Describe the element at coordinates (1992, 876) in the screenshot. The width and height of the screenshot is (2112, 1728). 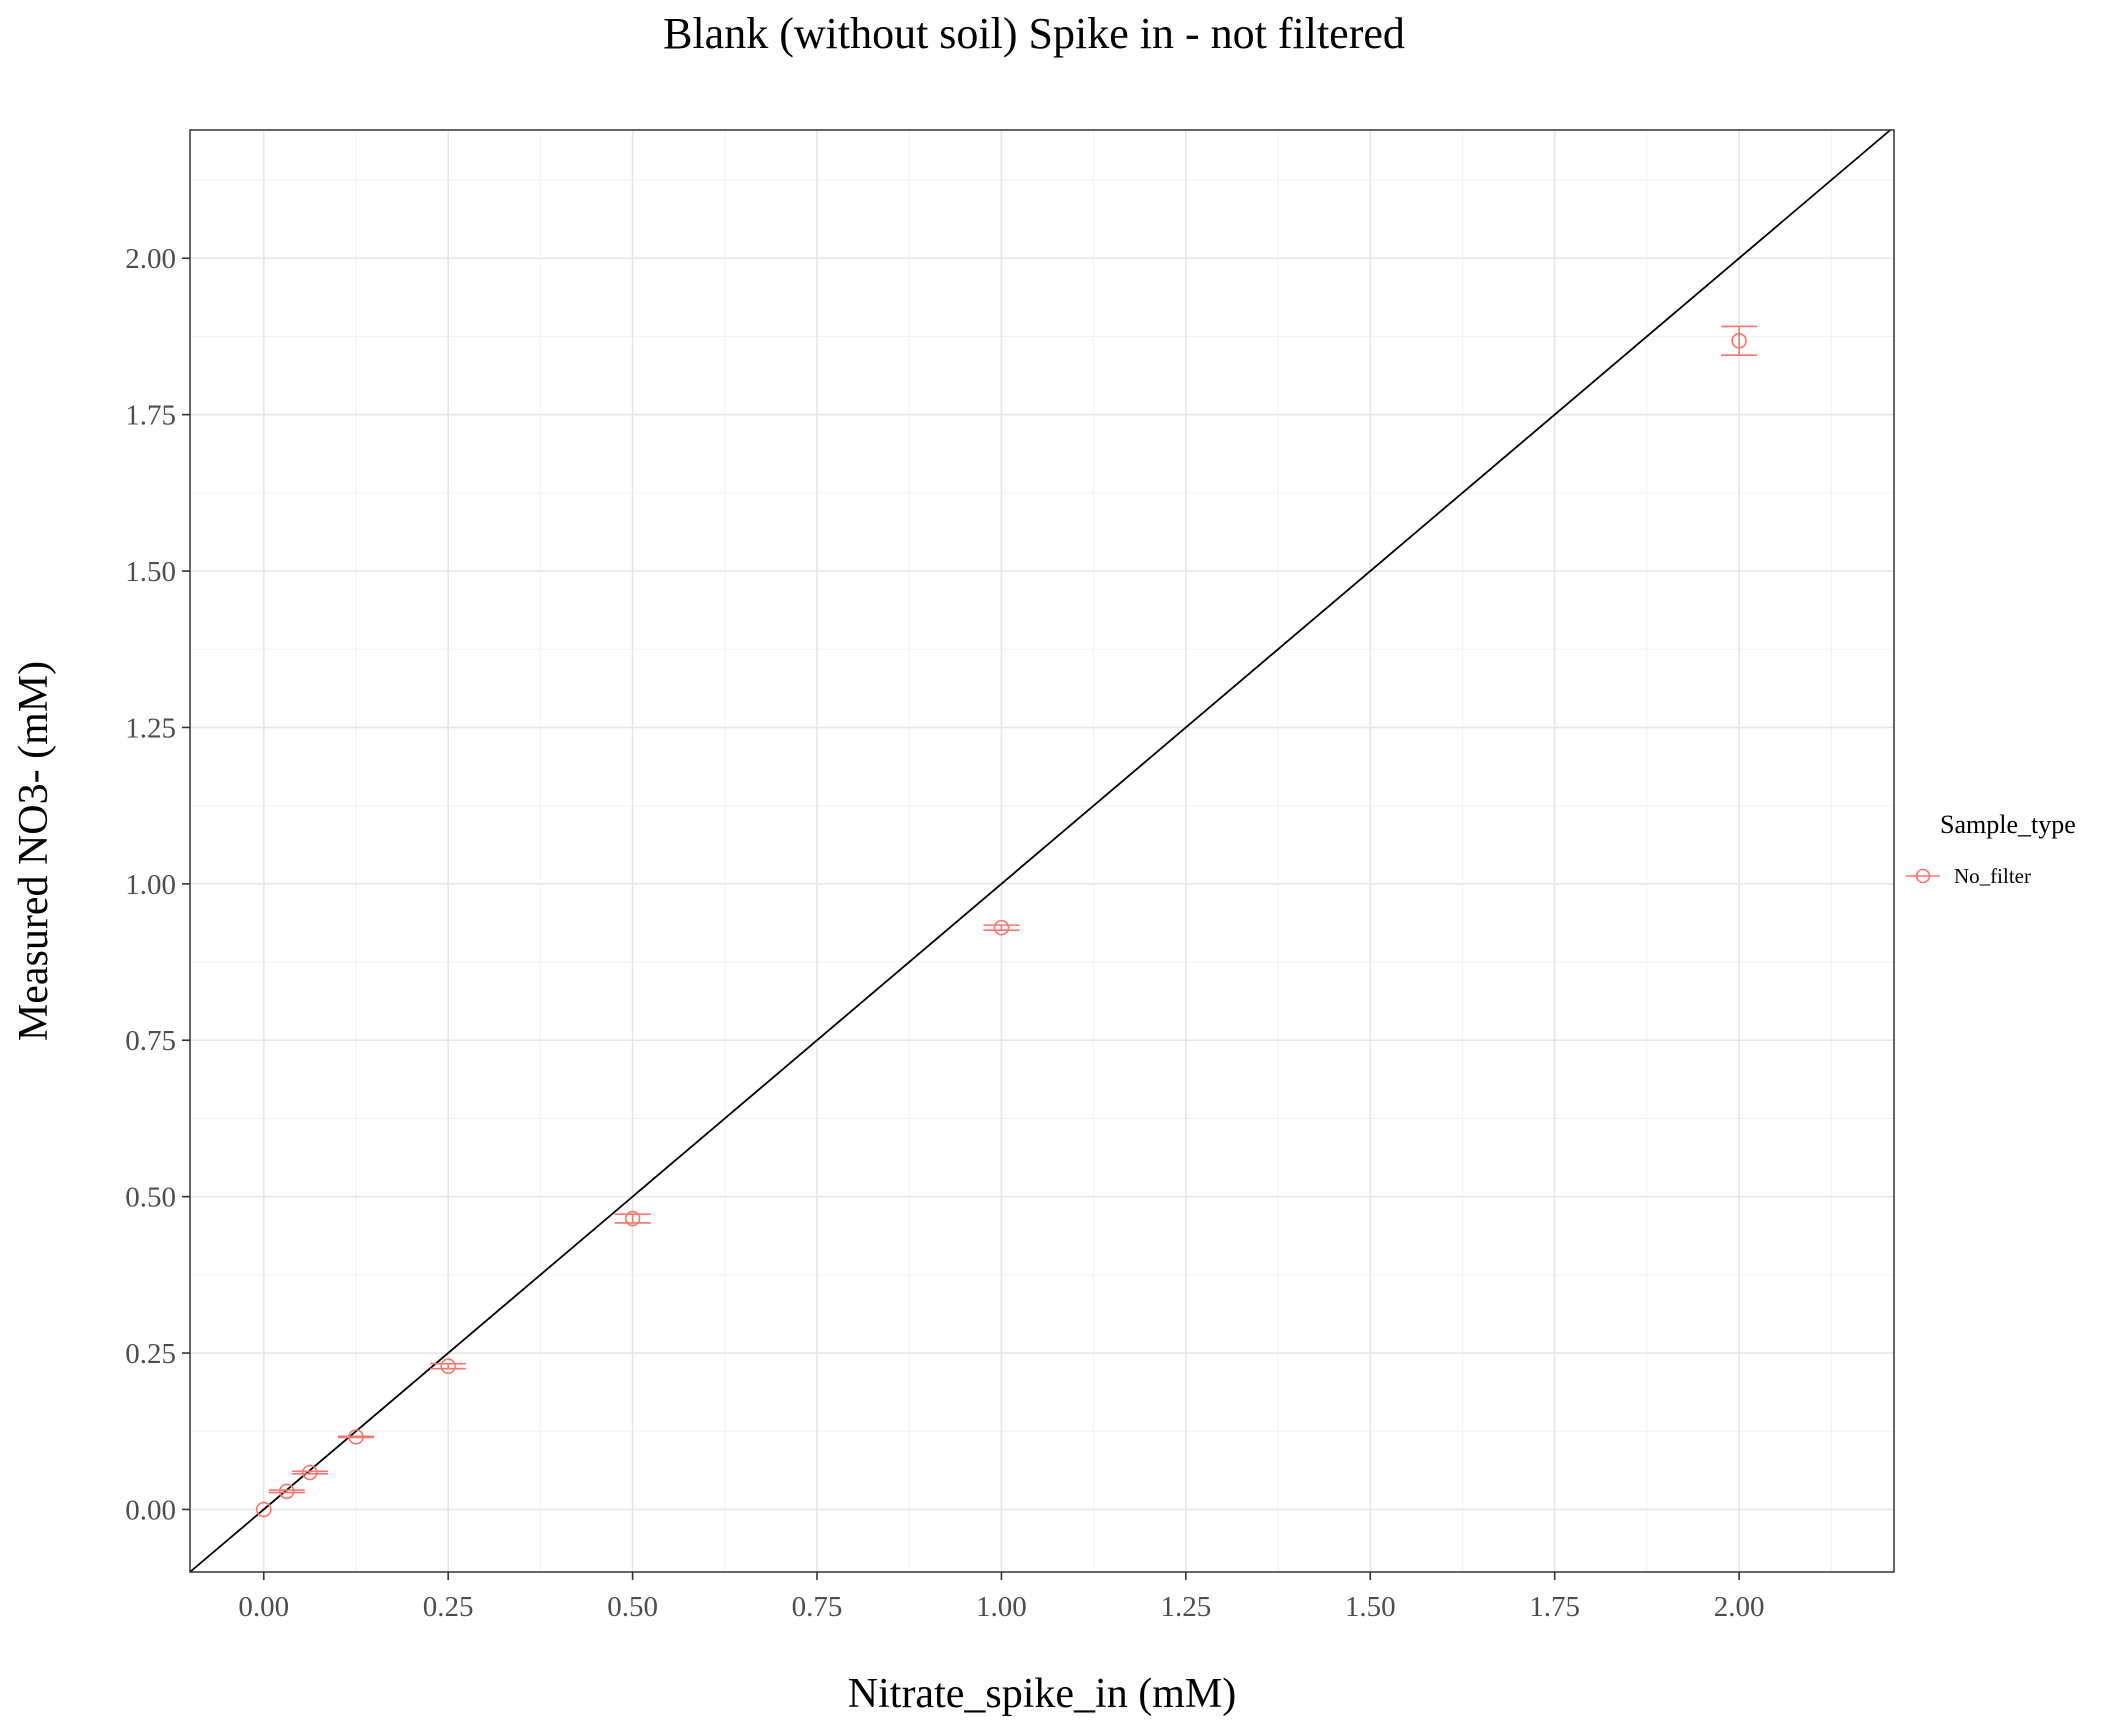
I see `legend-item-label: No_filter` at that location.